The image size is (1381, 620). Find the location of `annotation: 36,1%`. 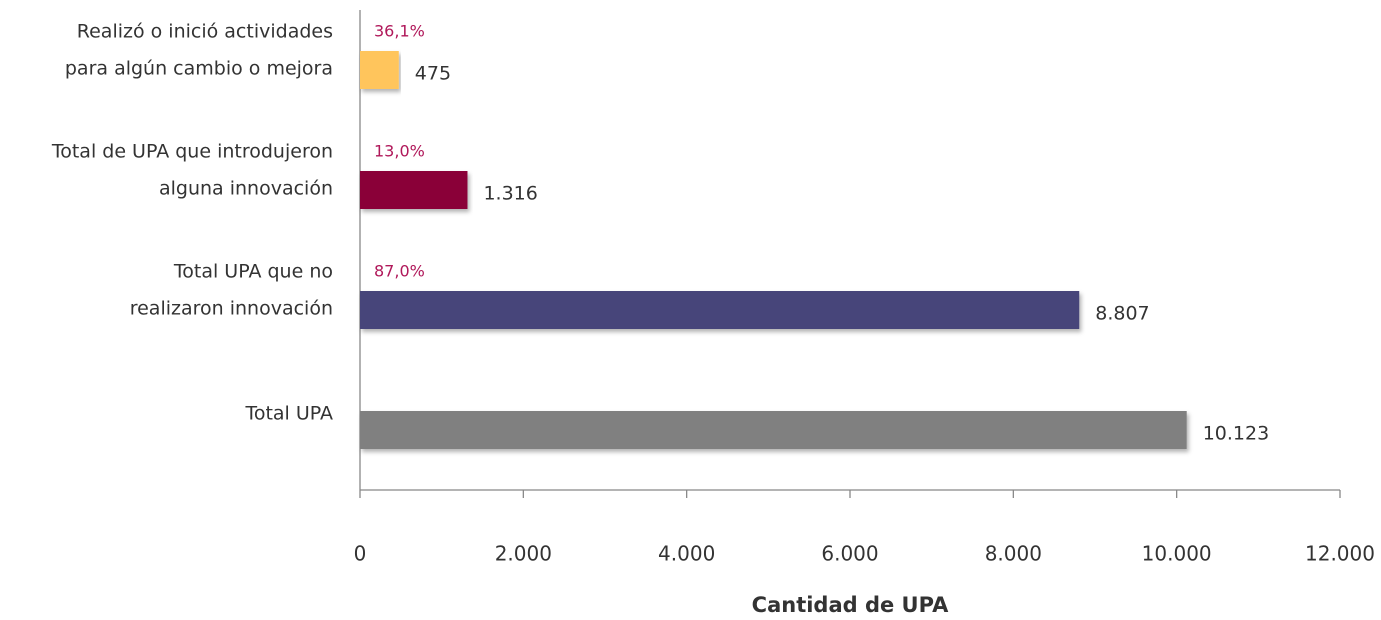

annotation: 36,1% is located at coordinates (399, 31).